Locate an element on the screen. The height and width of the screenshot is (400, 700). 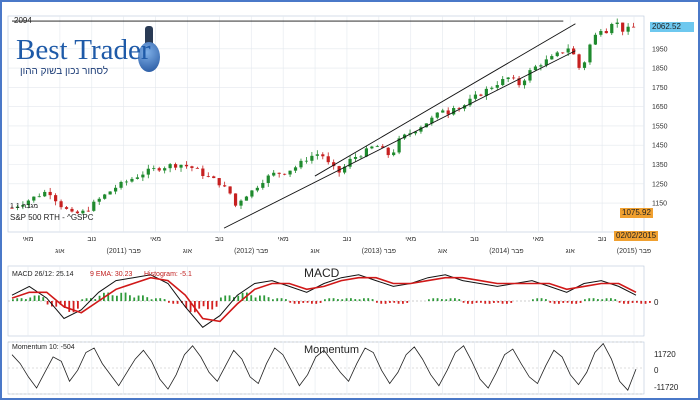
macd-legend-histogram: Histogram: -5.1 is located at coordinates (168, 274).